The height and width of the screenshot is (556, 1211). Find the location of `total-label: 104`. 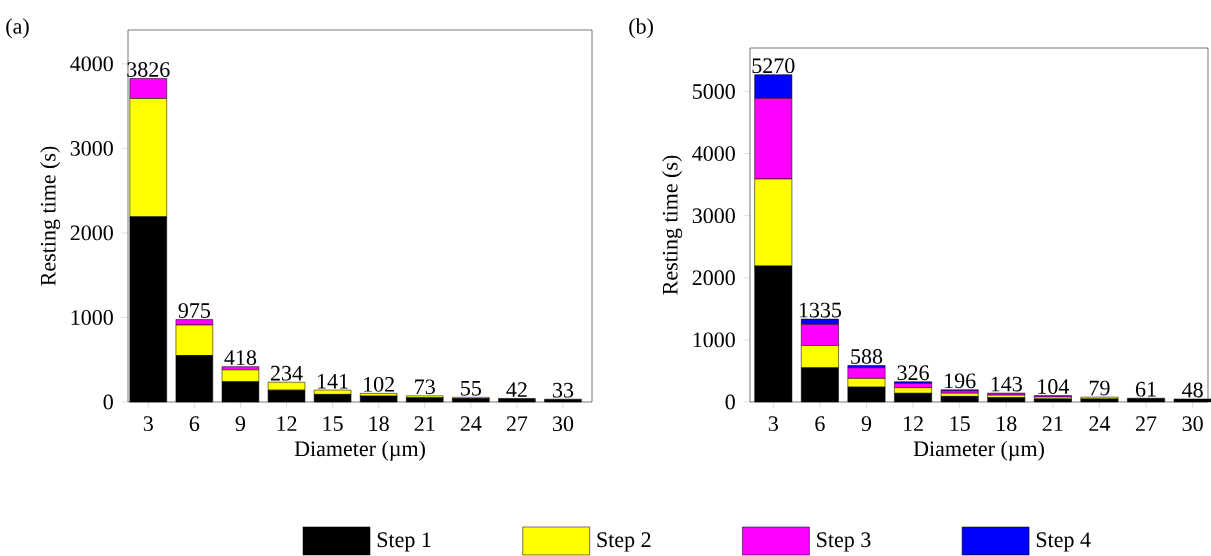

total-label: 104 is located at coordinates (1054, 386).